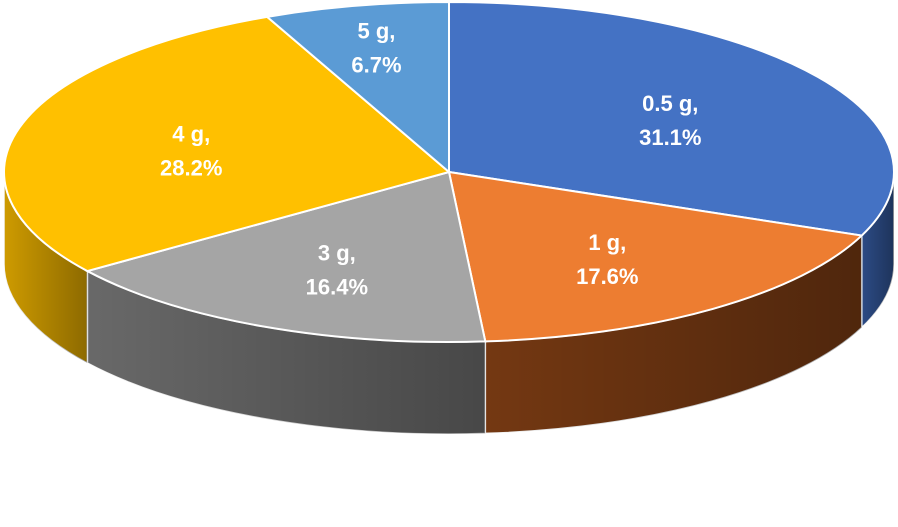 The image size is (898, 527). Describe the element at coordinates (607, 242) in the screenshot. I see `pie-label-category-1: 1 g,` at that location.